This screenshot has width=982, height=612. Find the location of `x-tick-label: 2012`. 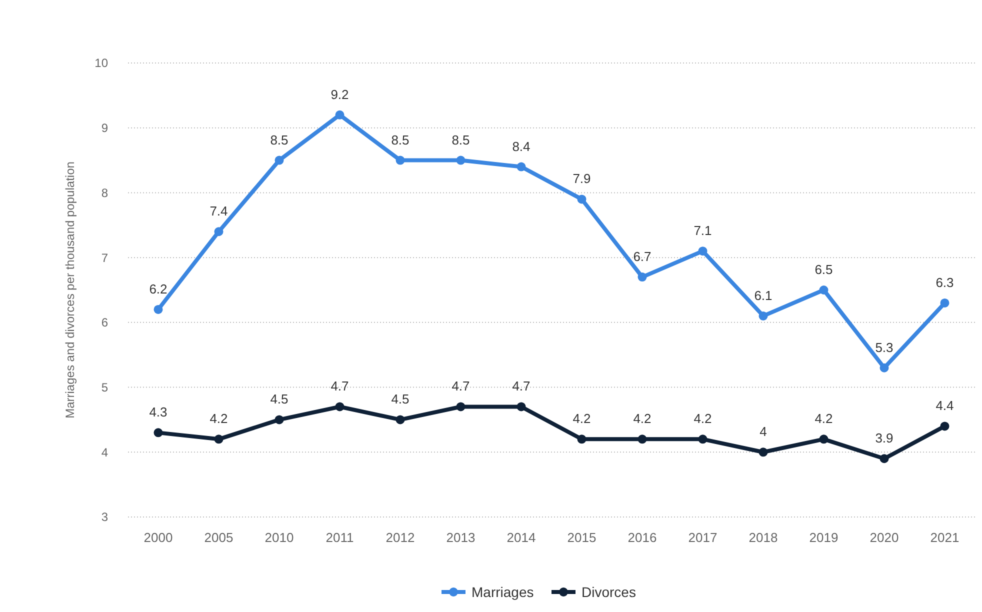

x-tick-label: 2012 is located at coordinates (400, 537).